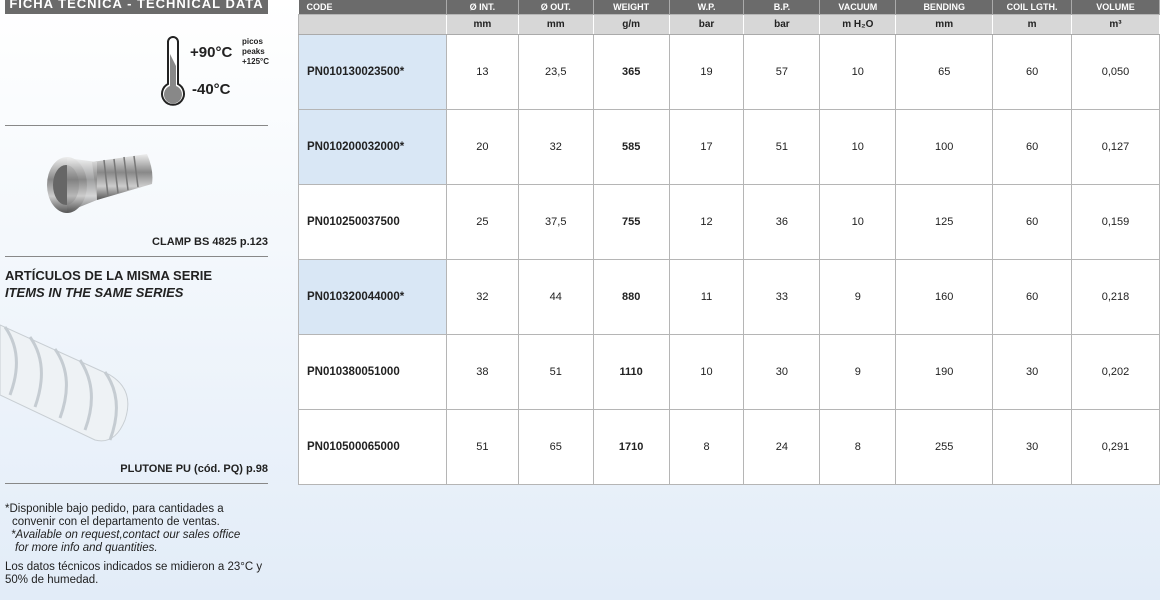 This screenshot has width=1160, height=600. What do you see at coordinates (631, 71) in the screenshot?
I see `table-cell: 365` at bounding box center [631, 71].